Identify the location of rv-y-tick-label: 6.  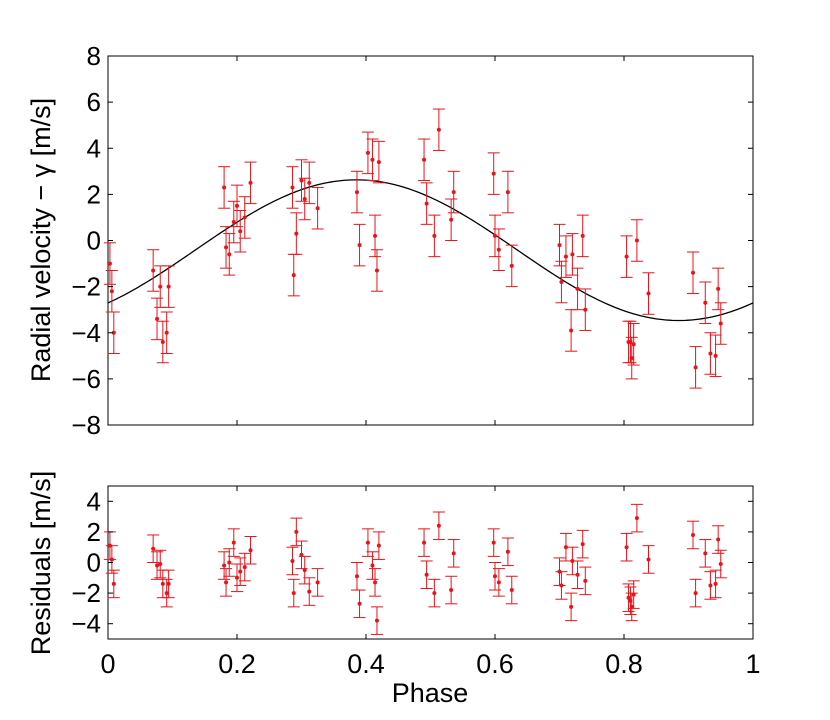
(94, 102).